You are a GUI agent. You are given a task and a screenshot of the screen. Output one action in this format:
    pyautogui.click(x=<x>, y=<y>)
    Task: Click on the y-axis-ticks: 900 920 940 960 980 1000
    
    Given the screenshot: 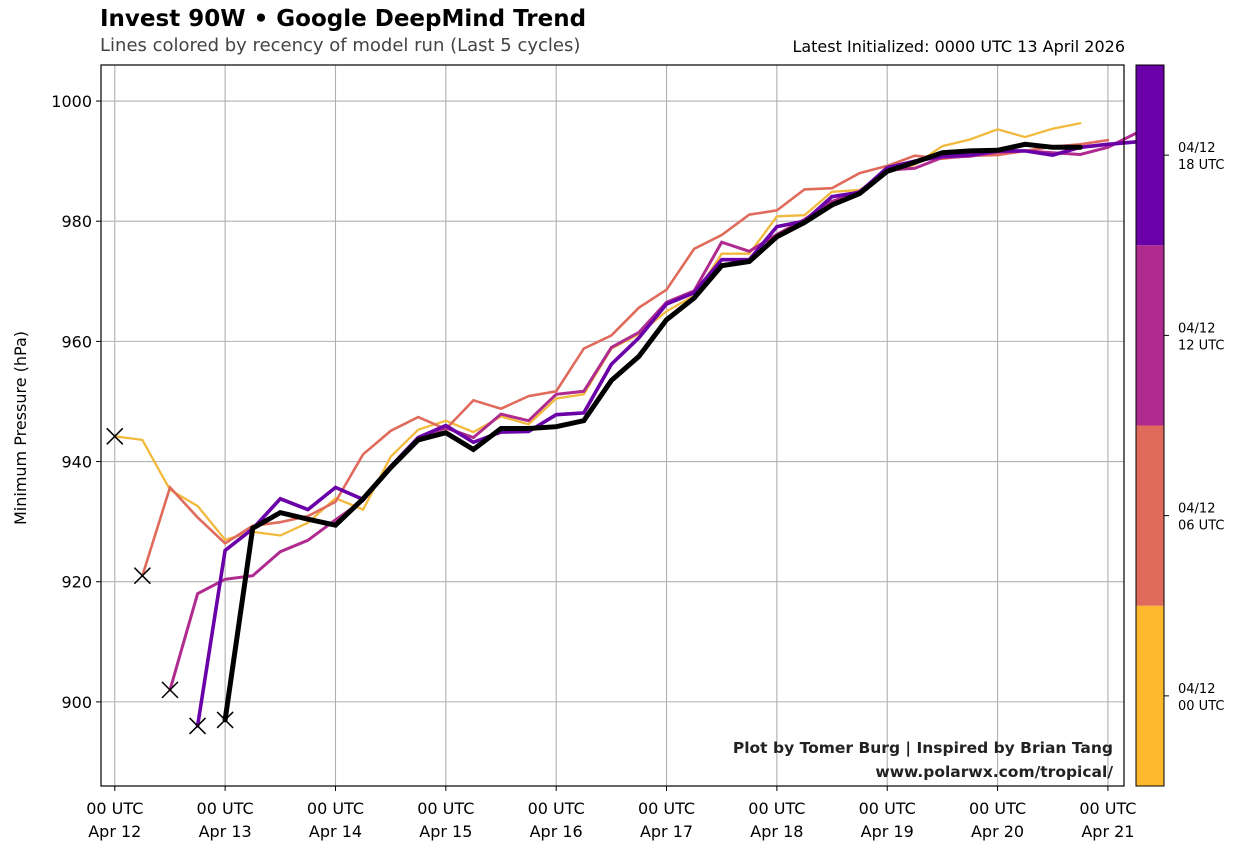 What is the action you would take?
    pyautogui.click(x=76, y=402)
    